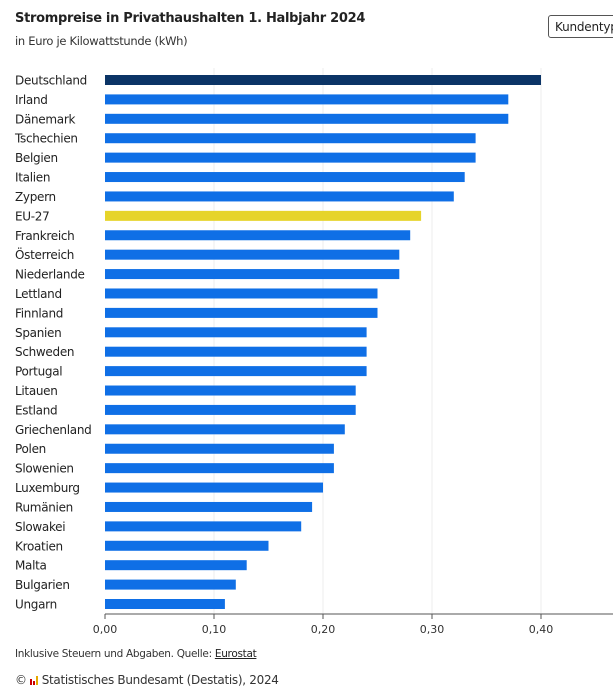 The width and height of the screenshot is (613, 700). I want to click on bar-litauen, so click(230, 390).